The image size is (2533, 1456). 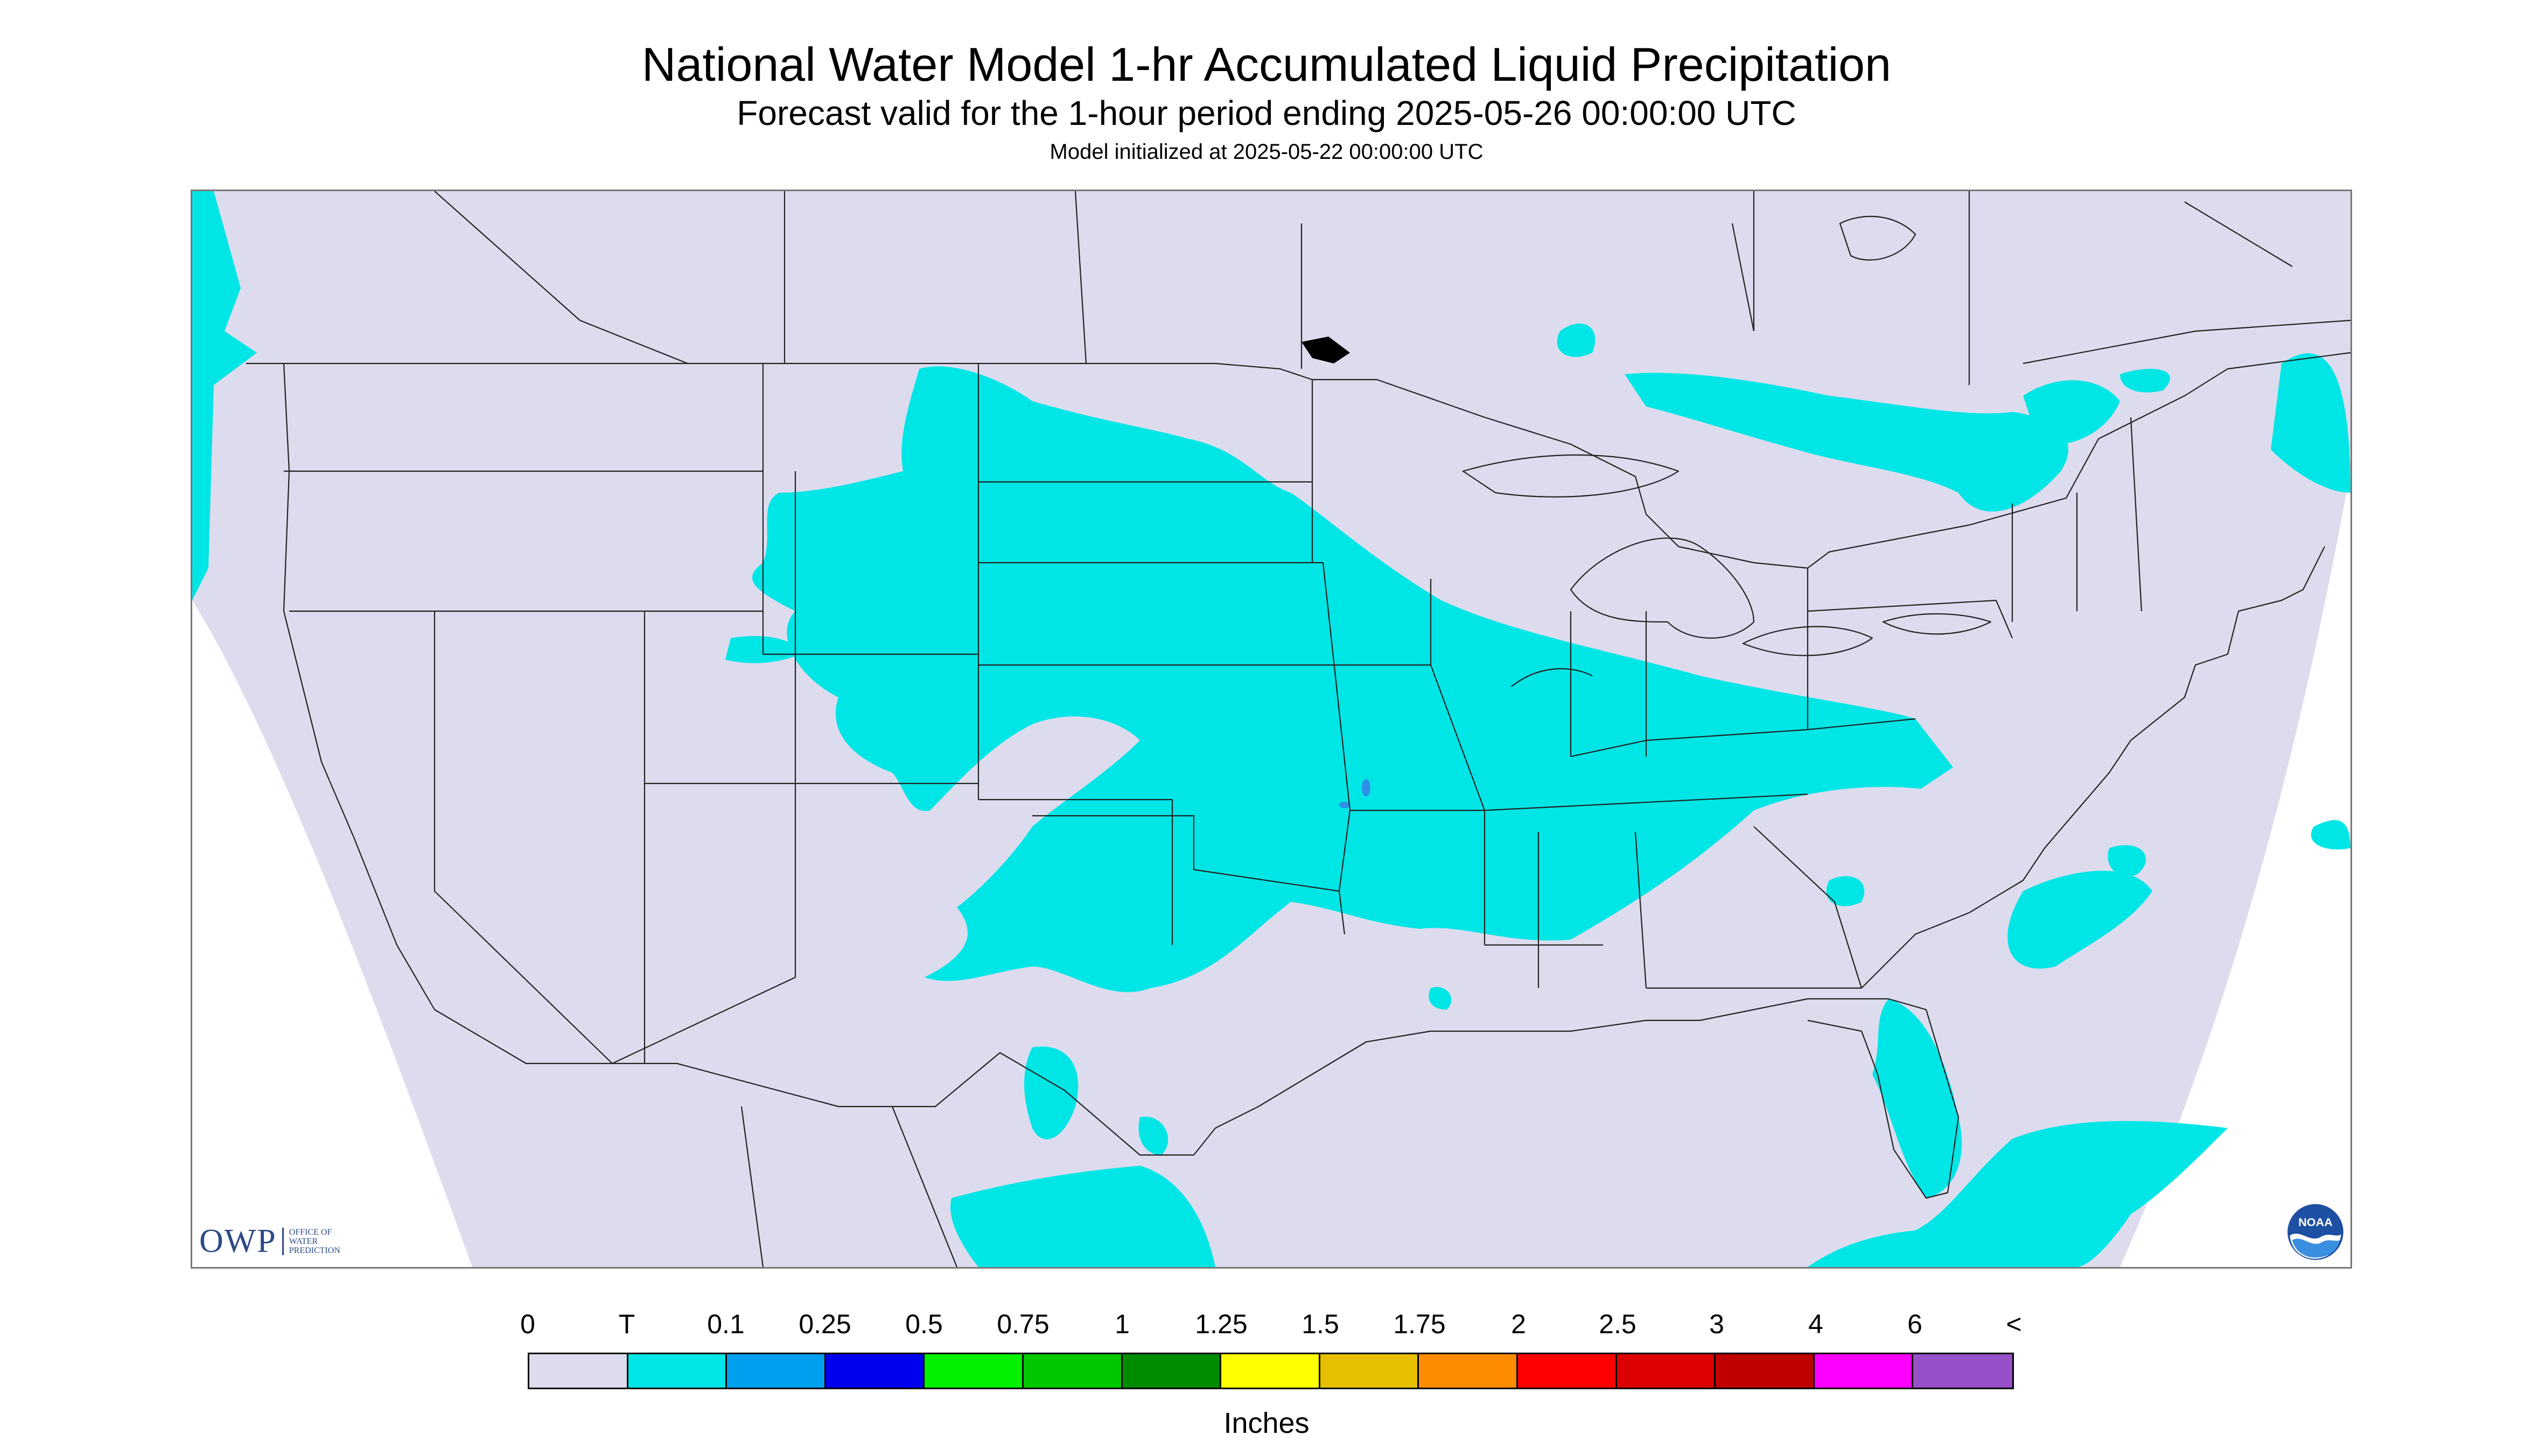 I want to click on legend-tick-label: 0.75, so click(x=1023, y=1324).